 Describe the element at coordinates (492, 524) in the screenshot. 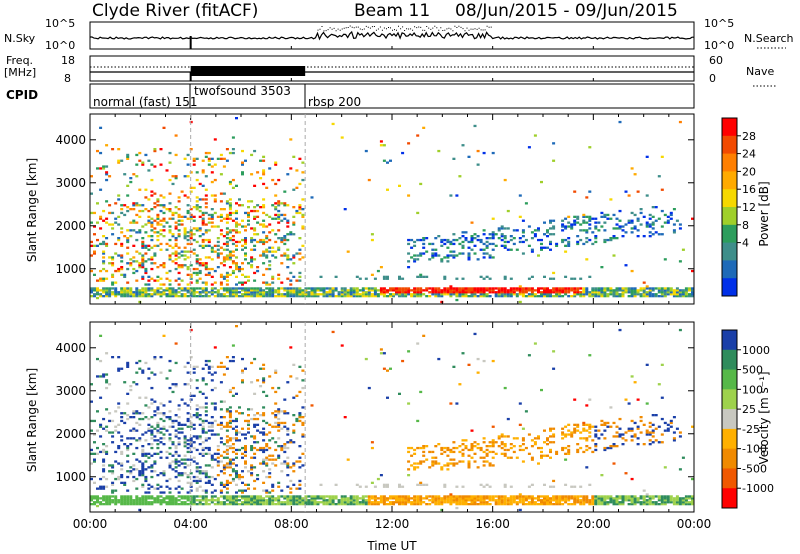

I see `x-tick-label: 16:00` at that location.